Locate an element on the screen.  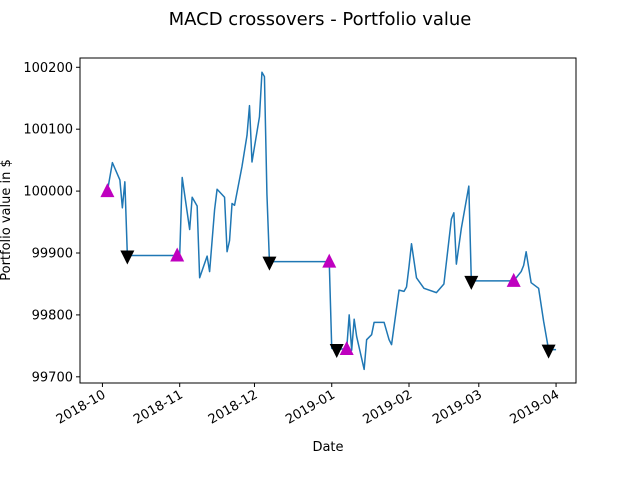
y-tick-label: 100200 is located at coordinates (48, 68).